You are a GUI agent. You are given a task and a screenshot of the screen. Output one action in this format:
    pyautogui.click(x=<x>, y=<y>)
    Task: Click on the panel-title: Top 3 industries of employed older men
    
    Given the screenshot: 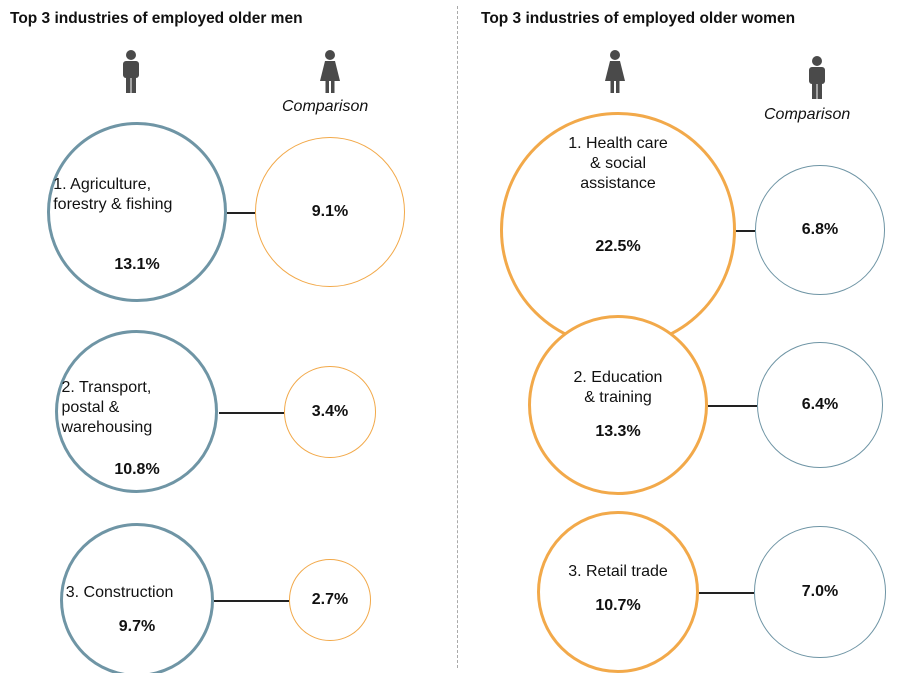 What is the action you would take?
    pyautogui.click(x=156, y=18)
    